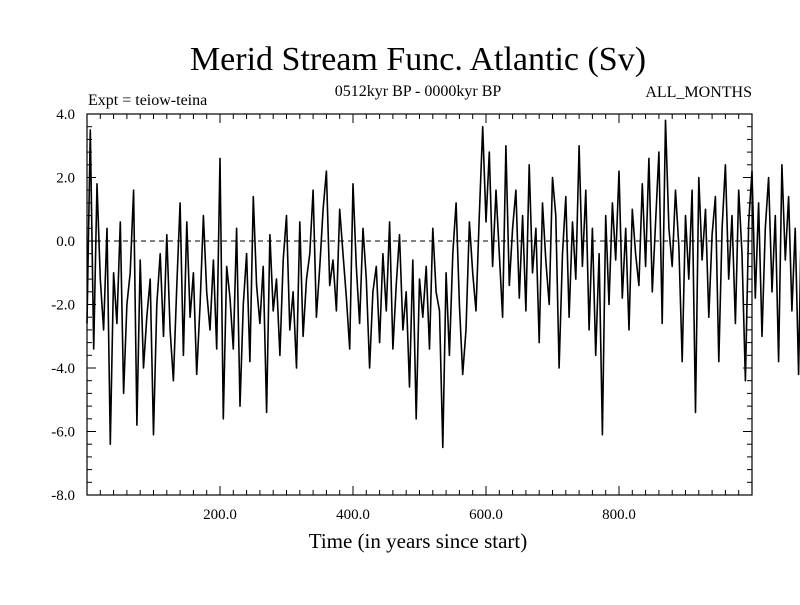 The image size is (800, 605). I want to click on chart-title: Merid Stream Func. Atlantic (Sv), so click(418, 59).